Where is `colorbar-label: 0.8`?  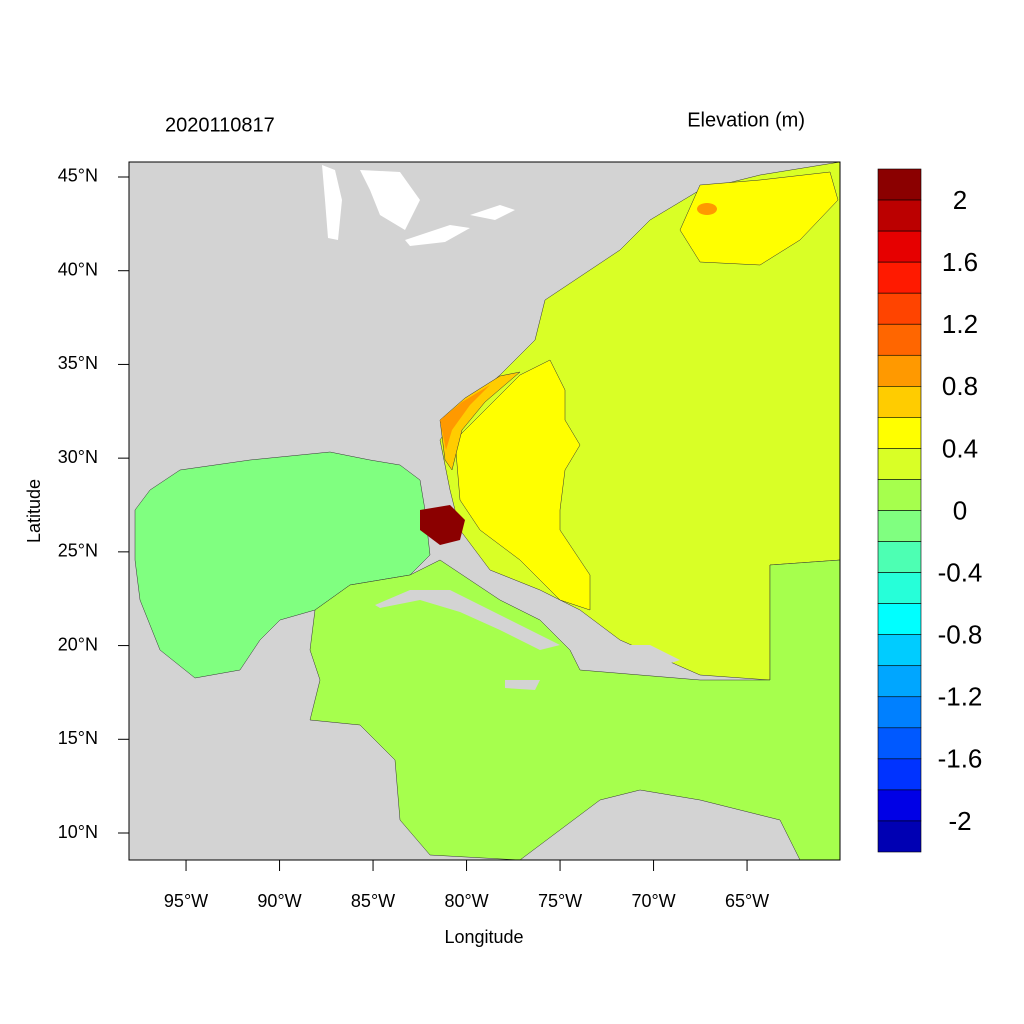
colorbar-label: 0.8 is located at coordinates (960, 386).